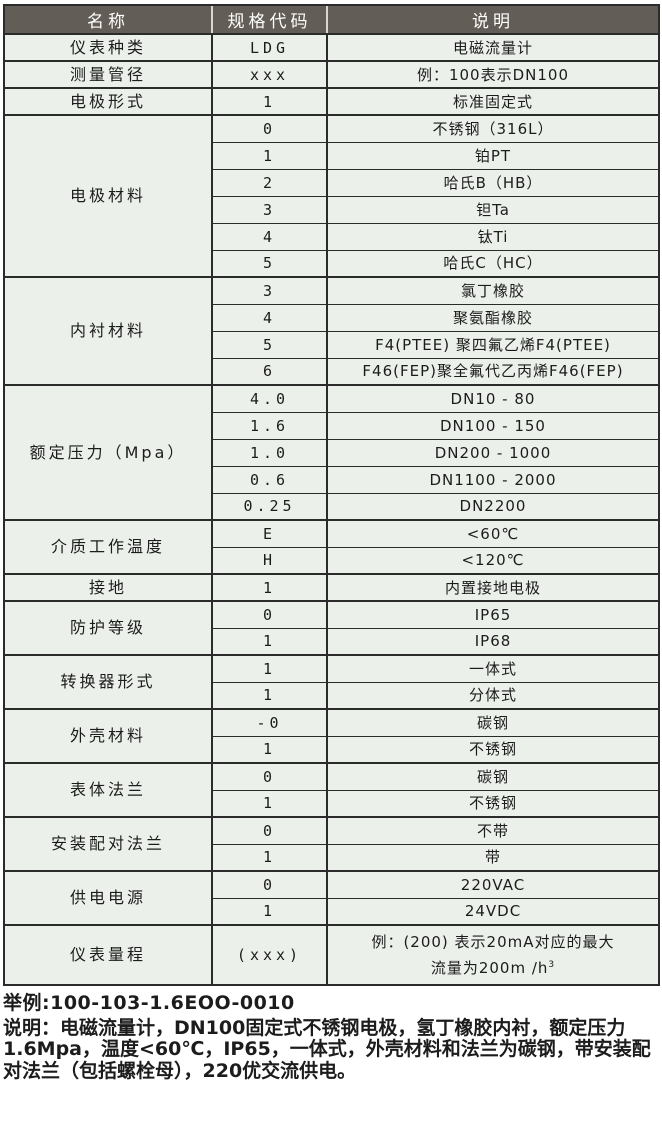  I want to click on spec-row: 仪表量程 (xxx) 例：(200) 表示20mA对应的最大 流量为200m /h3, so click(331, 955).